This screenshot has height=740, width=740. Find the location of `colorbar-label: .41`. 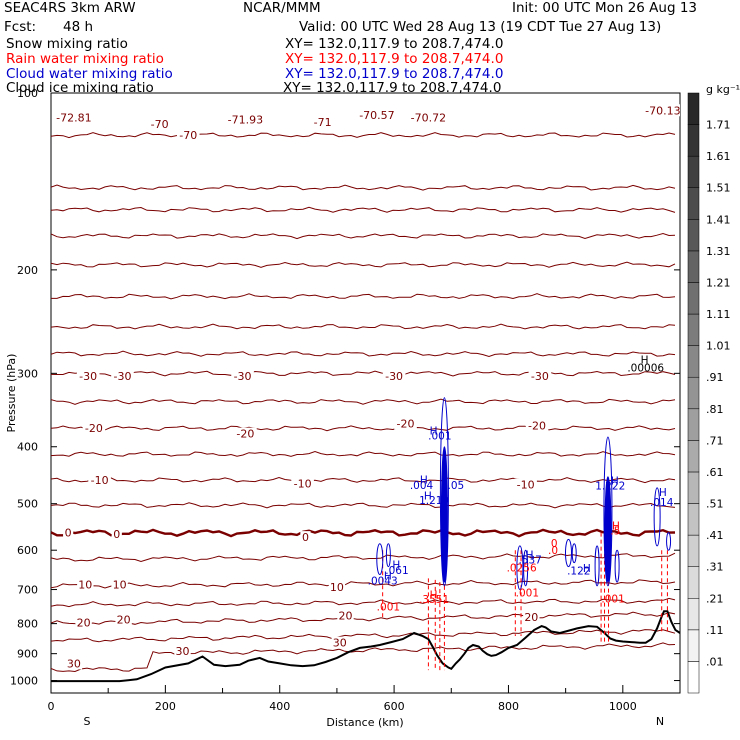

colorbar-label: .41 is located at coordinates (715, 535).